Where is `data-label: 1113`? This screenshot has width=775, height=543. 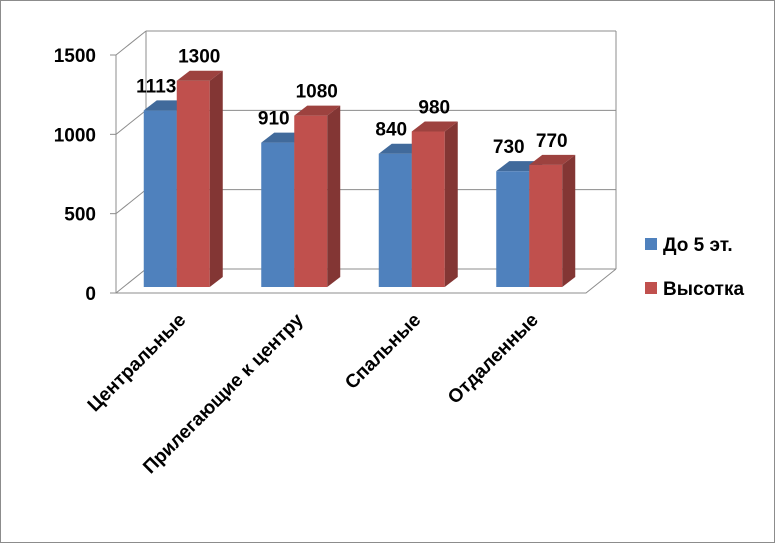
data-label: 1113 is located at coordinates (156, 86).